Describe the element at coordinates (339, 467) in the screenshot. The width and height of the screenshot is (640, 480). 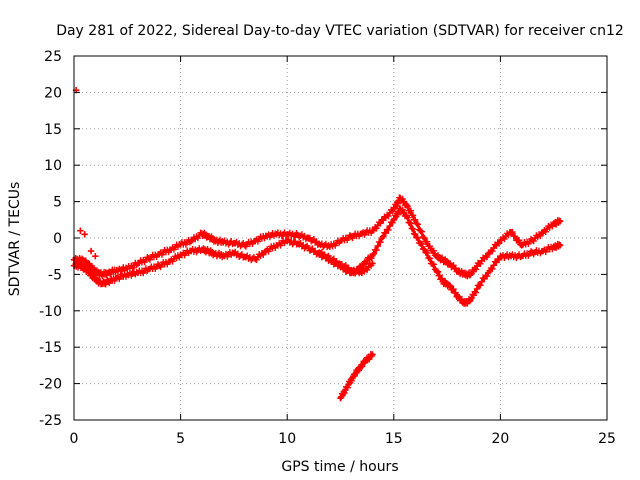
I see `x-axis-label: GPS time / hours` at that location.